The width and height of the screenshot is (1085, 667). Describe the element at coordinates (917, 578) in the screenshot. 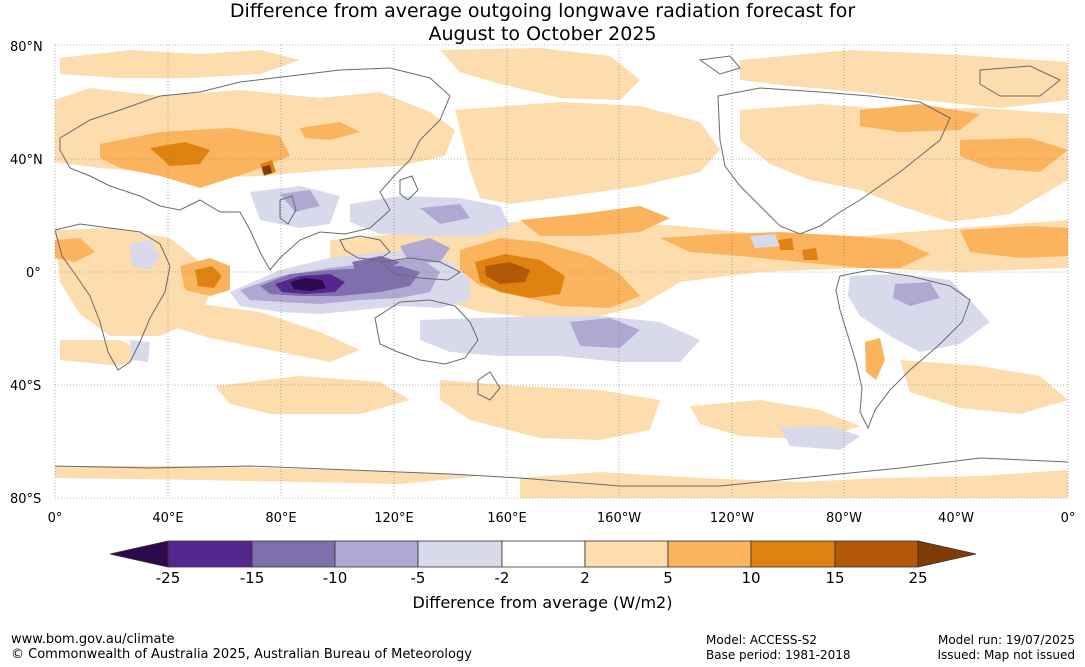

I see `colorbar-tick: 25` at that location.